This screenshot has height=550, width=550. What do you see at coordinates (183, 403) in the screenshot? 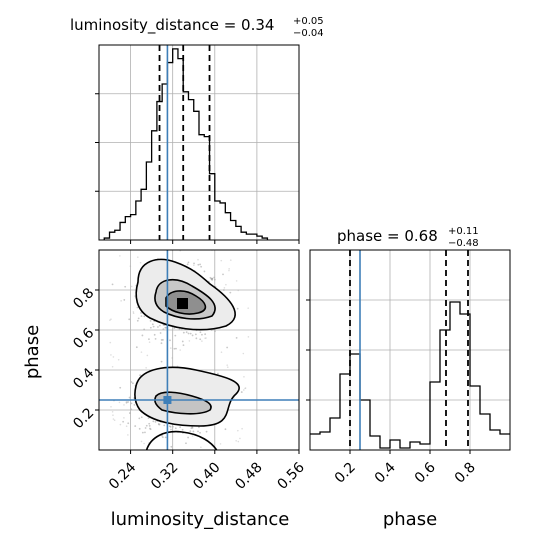
I see `lower-mode-contour-inner` at bounding box center [183, 403].